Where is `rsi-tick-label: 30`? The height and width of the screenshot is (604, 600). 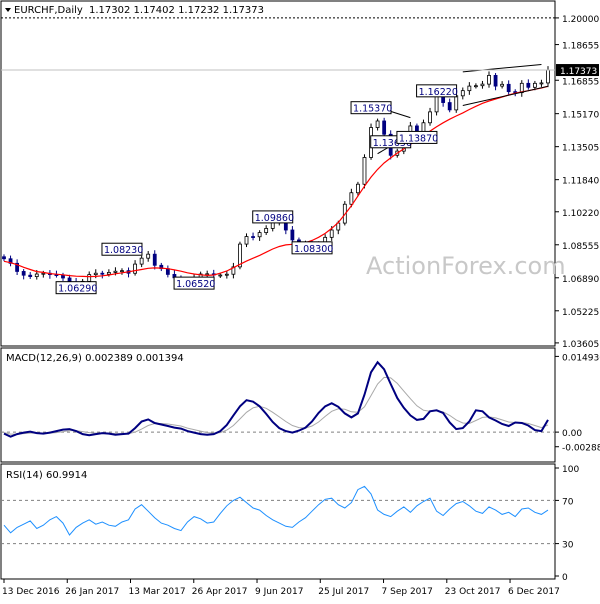 rsi-tick-label: 30 is located at coordinates (568, 546).